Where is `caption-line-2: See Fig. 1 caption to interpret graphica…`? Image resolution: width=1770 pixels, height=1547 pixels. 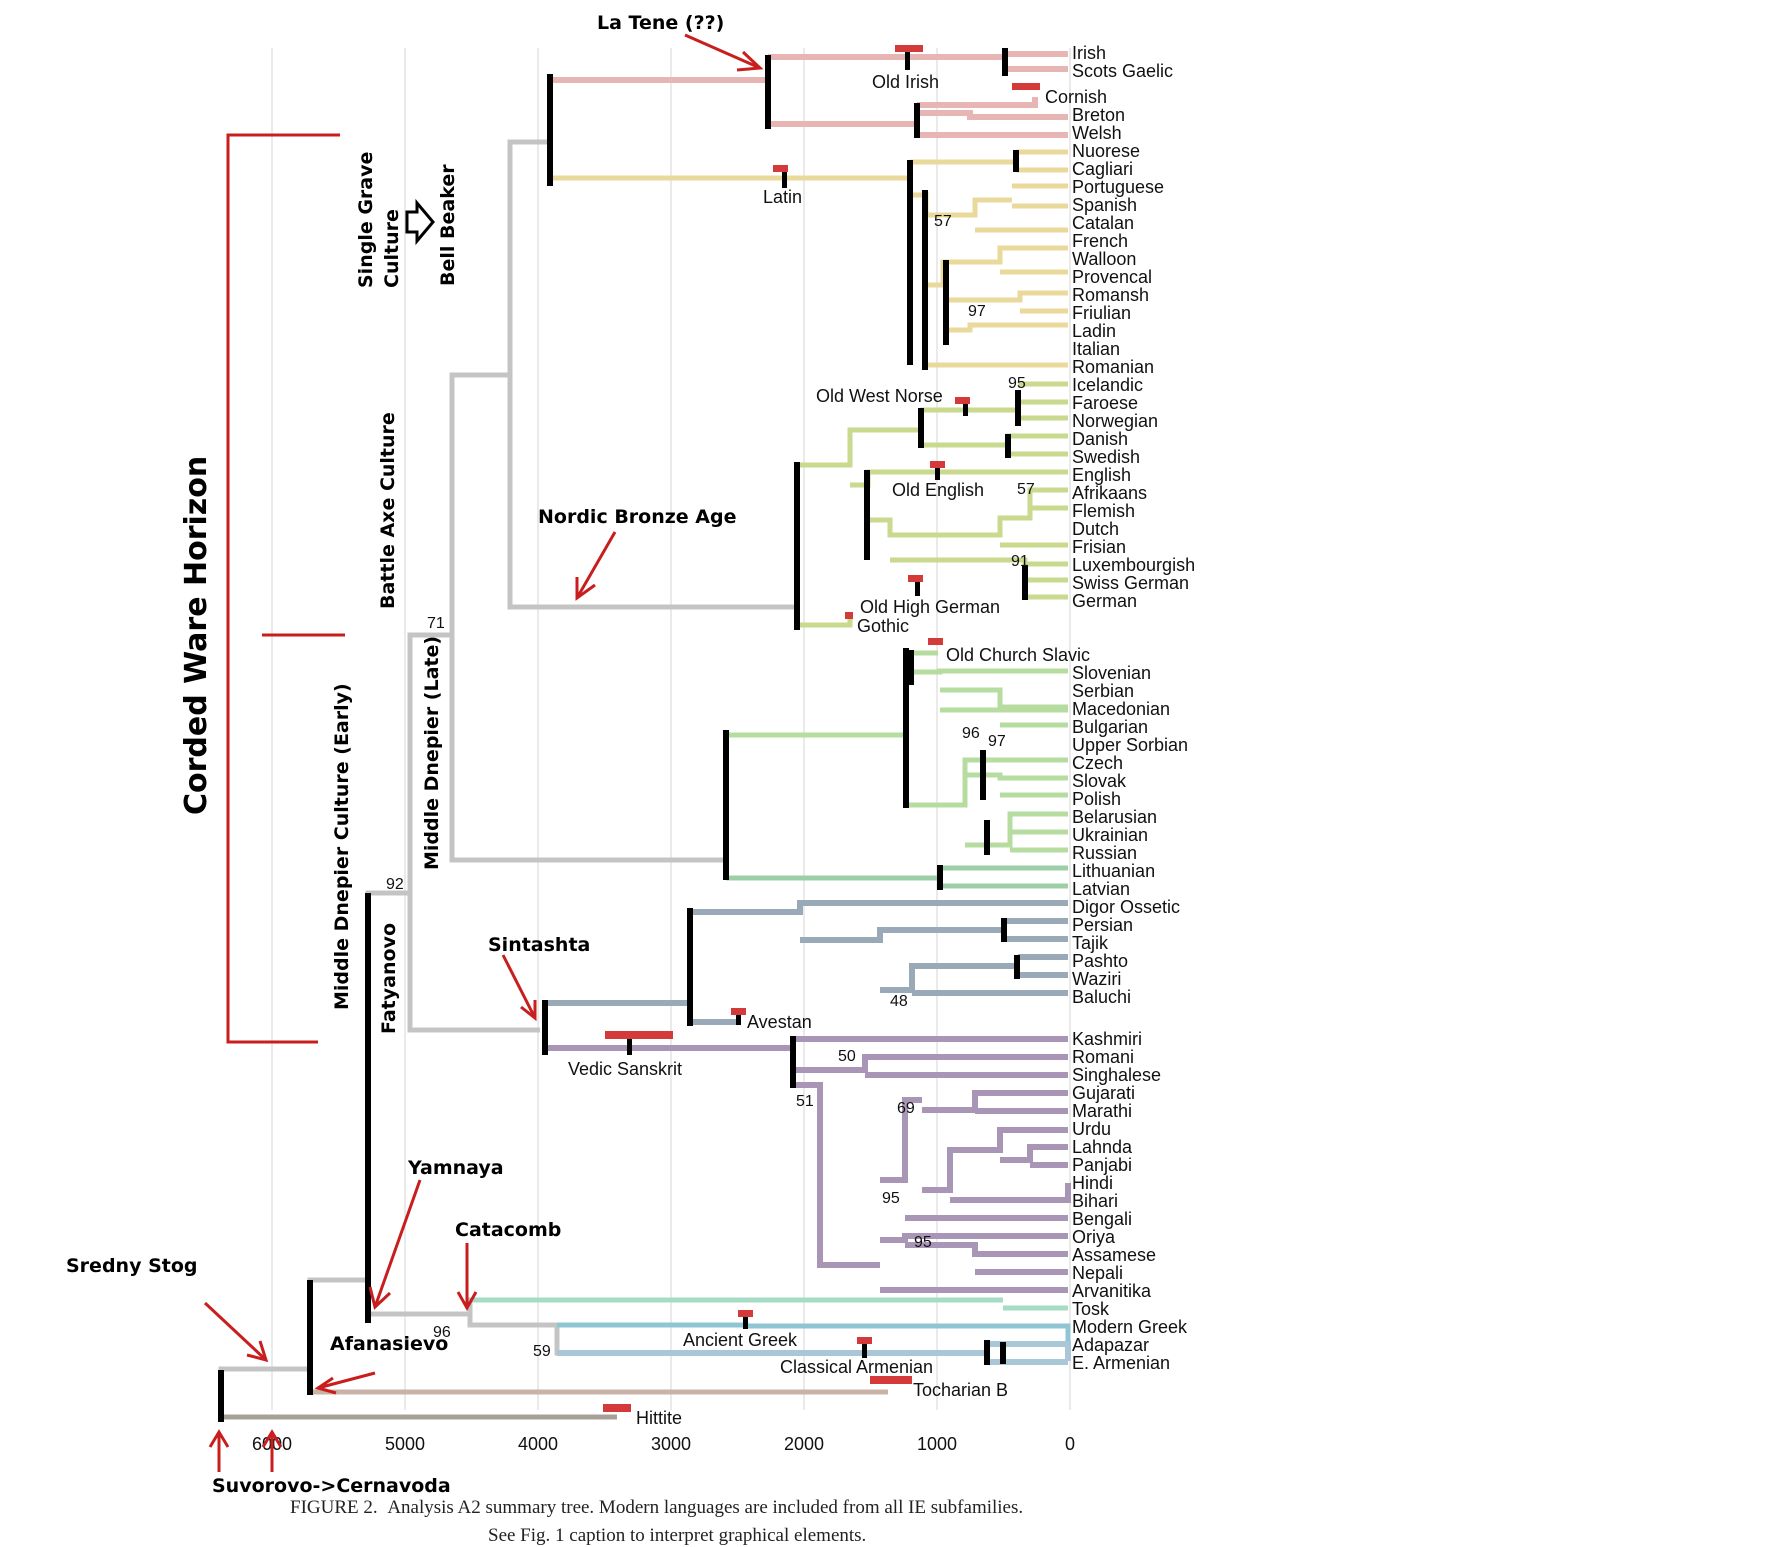 caption-line-2: See Fig. 1 caption to interpret graphica… is located at coordinates (677, 1535).